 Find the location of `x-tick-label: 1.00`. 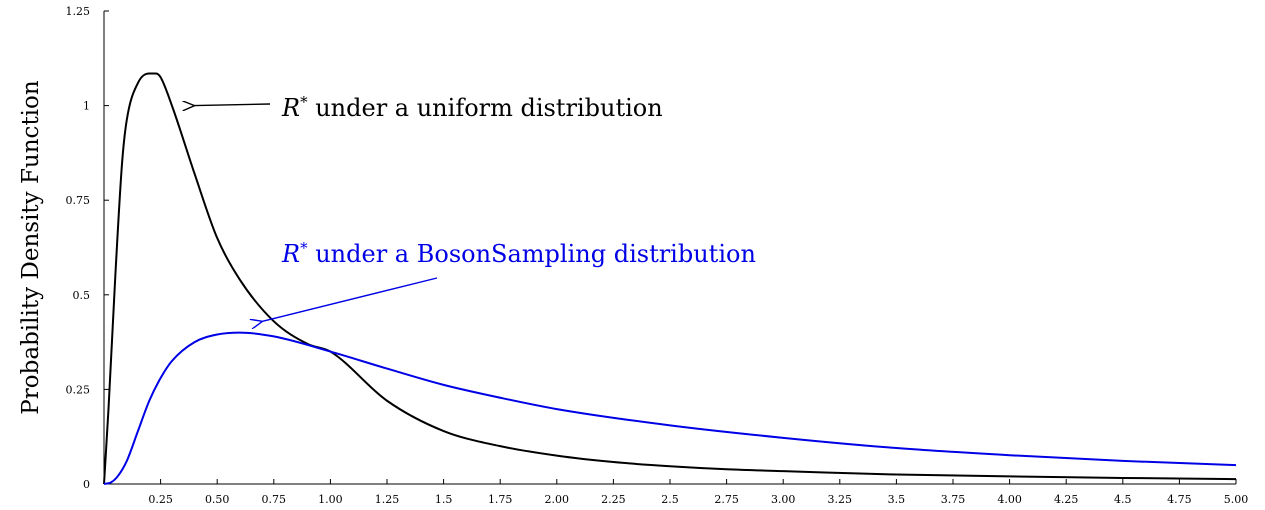

x-tick-label: 1.00 is located at coordinates (330, 499).